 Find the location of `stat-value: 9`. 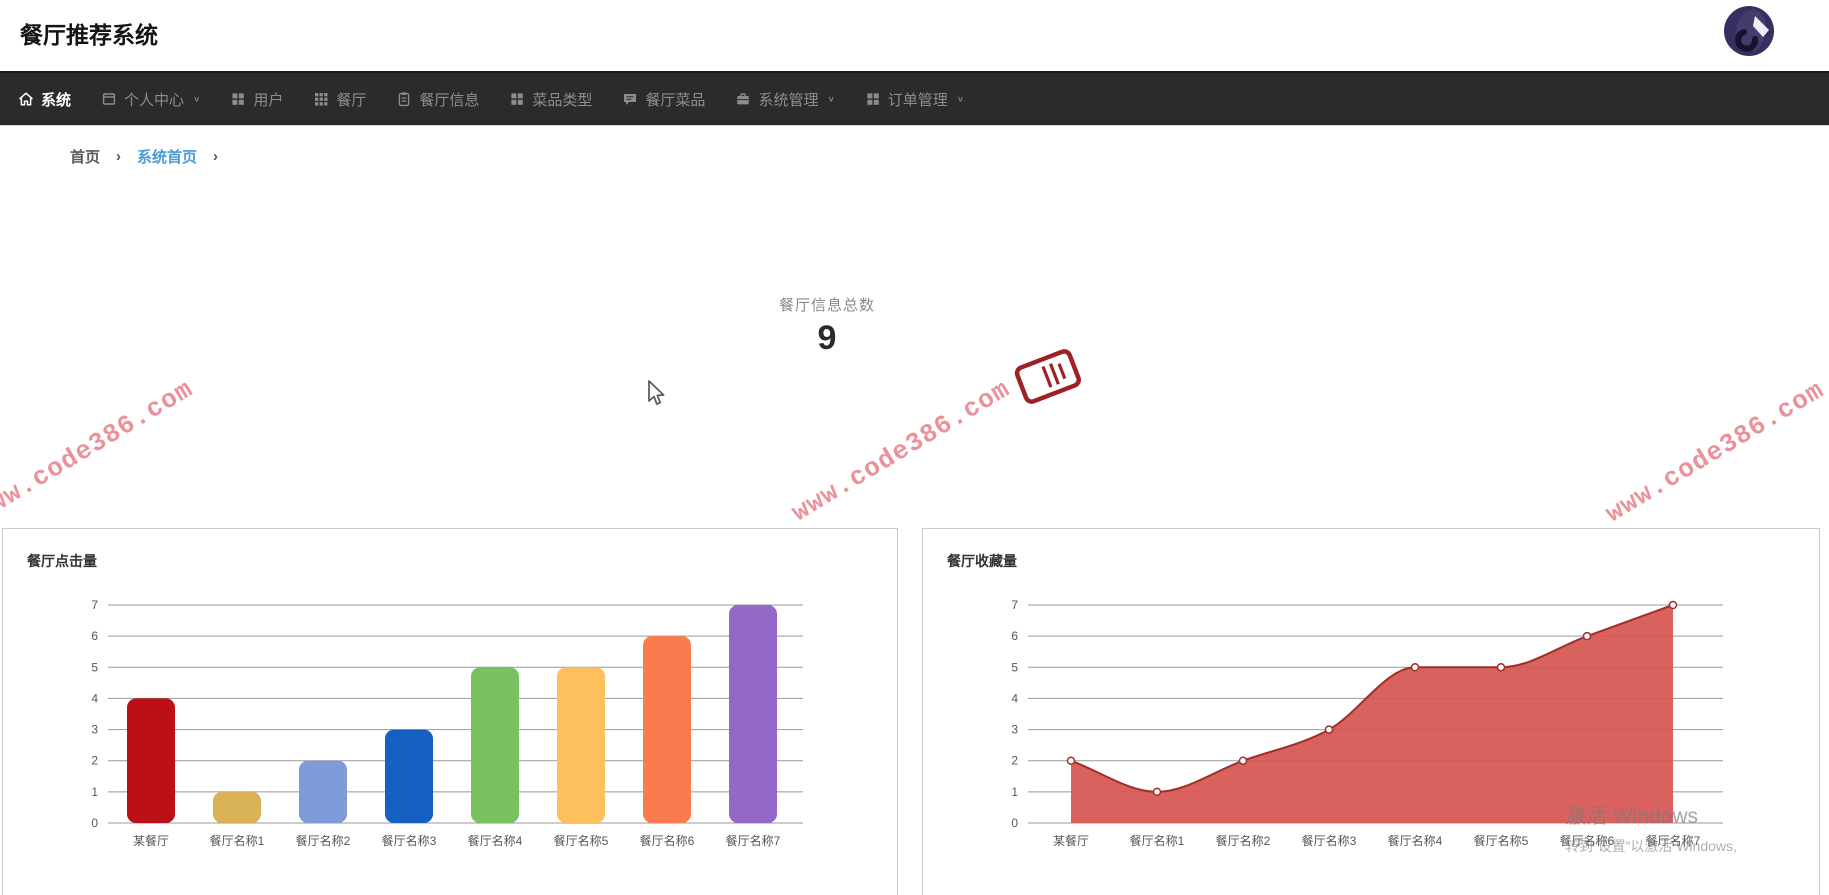

stat-value: 9 is located at coordinates (827, 338).